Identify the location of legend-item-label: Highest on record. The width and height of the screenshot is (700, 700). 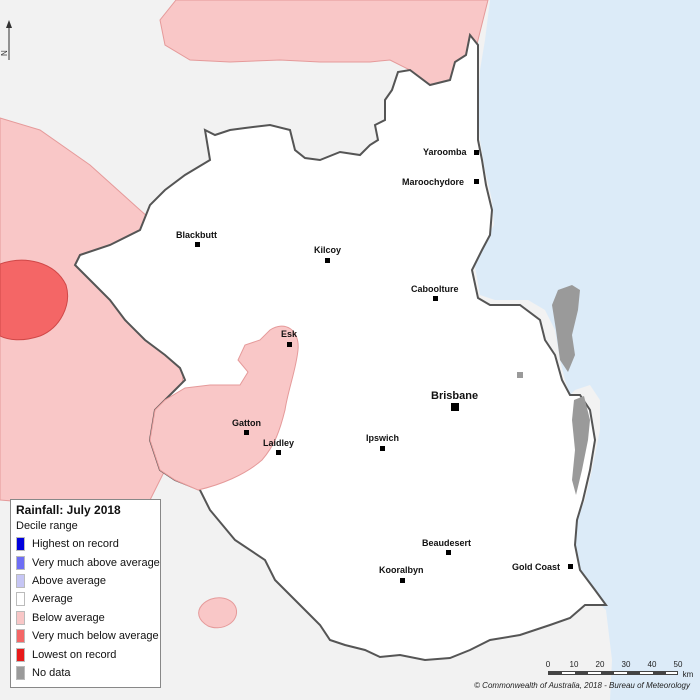
(75, 544).